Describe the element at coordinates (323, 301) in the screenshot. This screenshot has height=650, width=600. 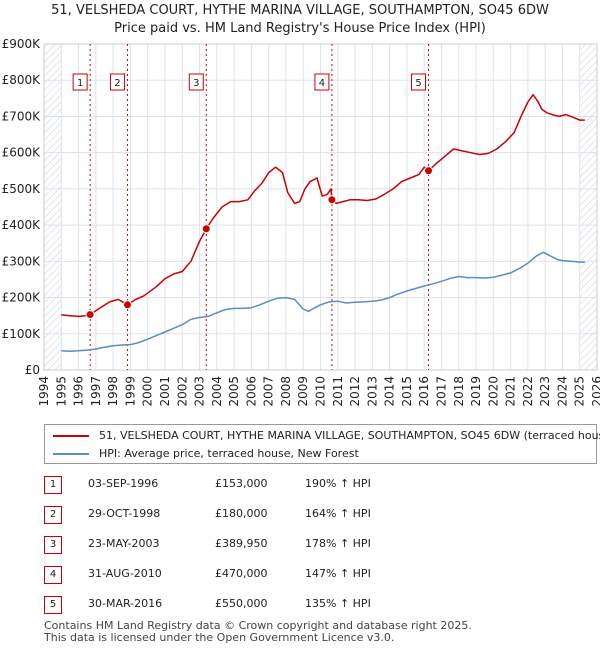
I see `hpi-line` at that location.